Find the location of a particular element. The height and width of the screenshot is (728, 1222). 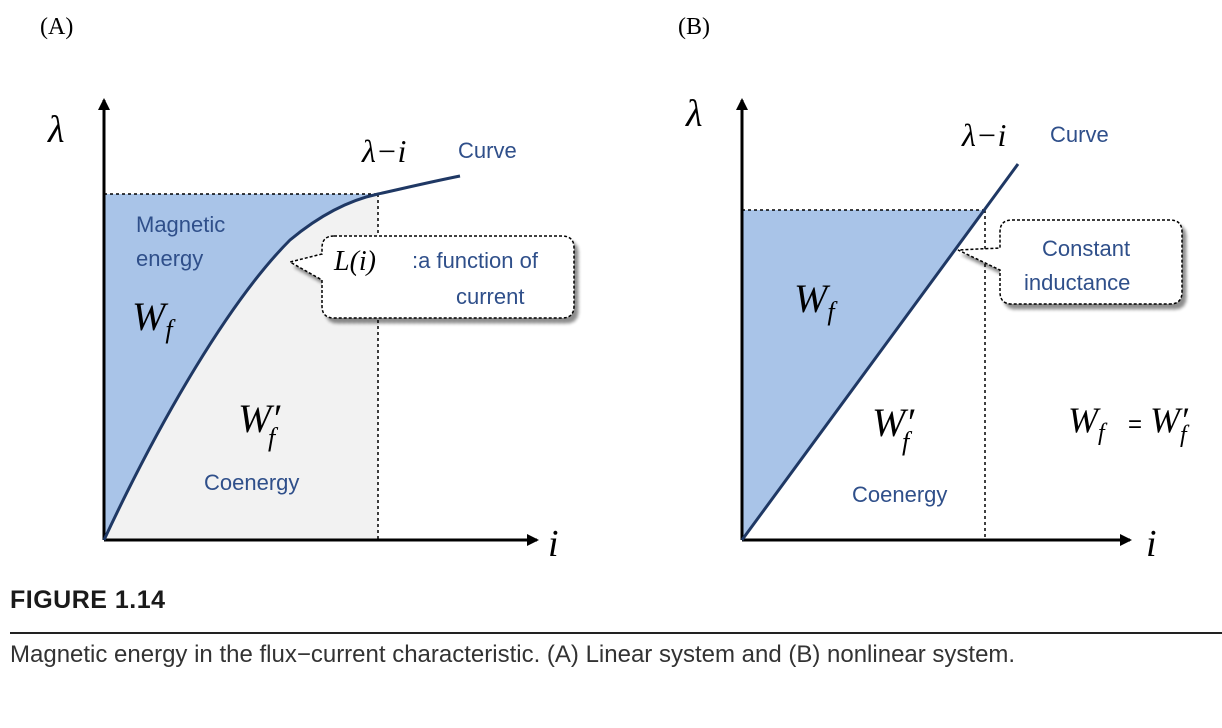

panel-b-callout-line2: inductance is located at coordinates (1077, 282).